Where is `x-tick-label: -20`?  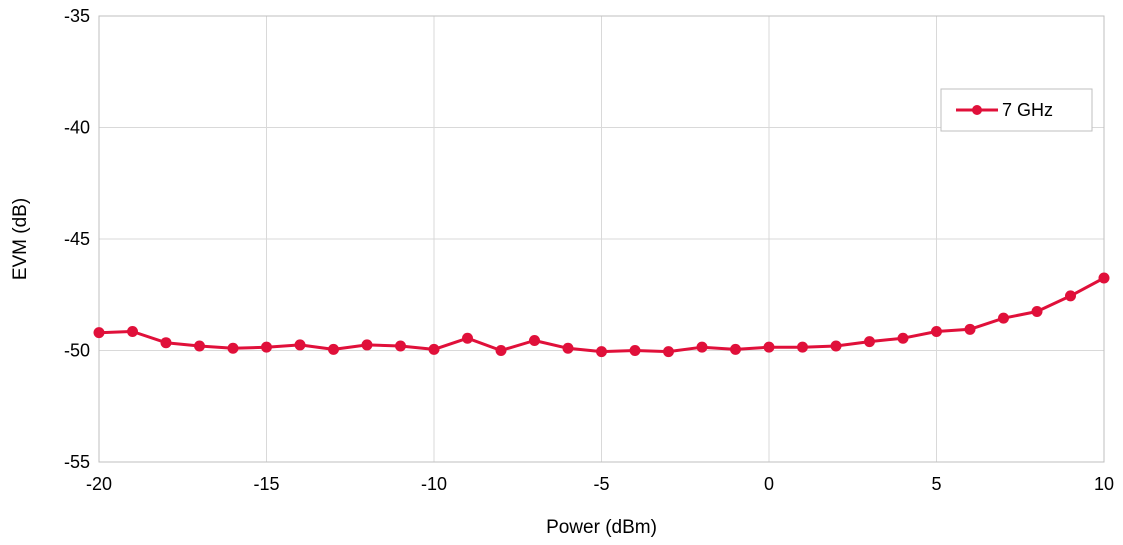 x-tick-label: -20 is located at coordinates (99, 484).